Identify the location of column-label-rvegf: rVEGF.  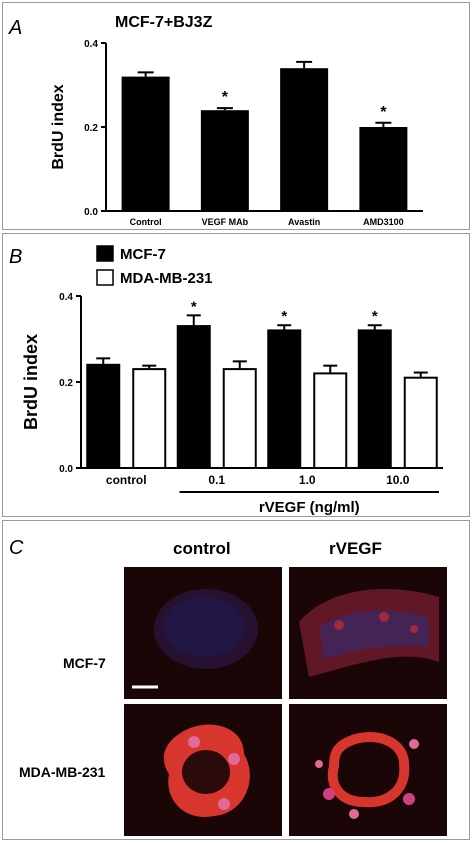
(355, 548).